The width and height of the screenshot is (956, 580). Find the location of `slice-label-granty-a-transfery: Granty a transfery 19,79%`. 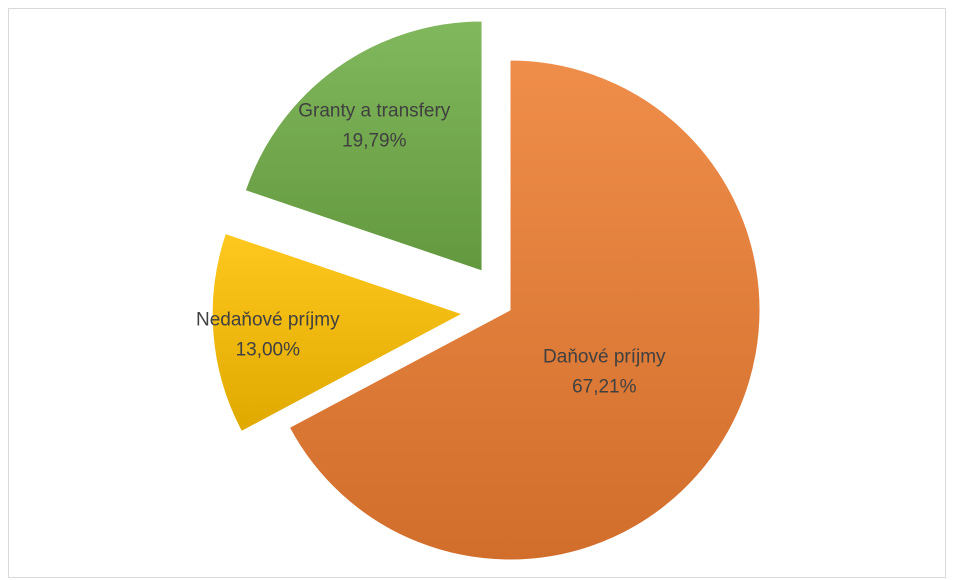

slice-label-granty-a-transfery: Granty a transfery 19,79% is located at coordinates (374, 126).